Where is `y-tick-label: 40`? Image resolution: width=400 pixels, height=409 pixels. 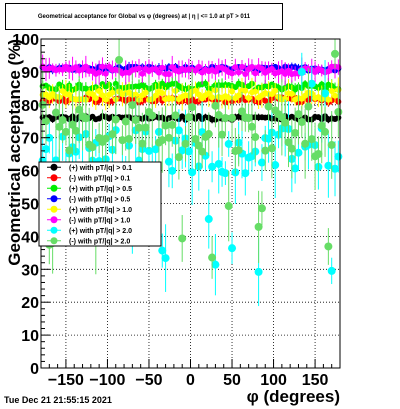 y-tick-label: 40 is located at coordinates (30, 237).